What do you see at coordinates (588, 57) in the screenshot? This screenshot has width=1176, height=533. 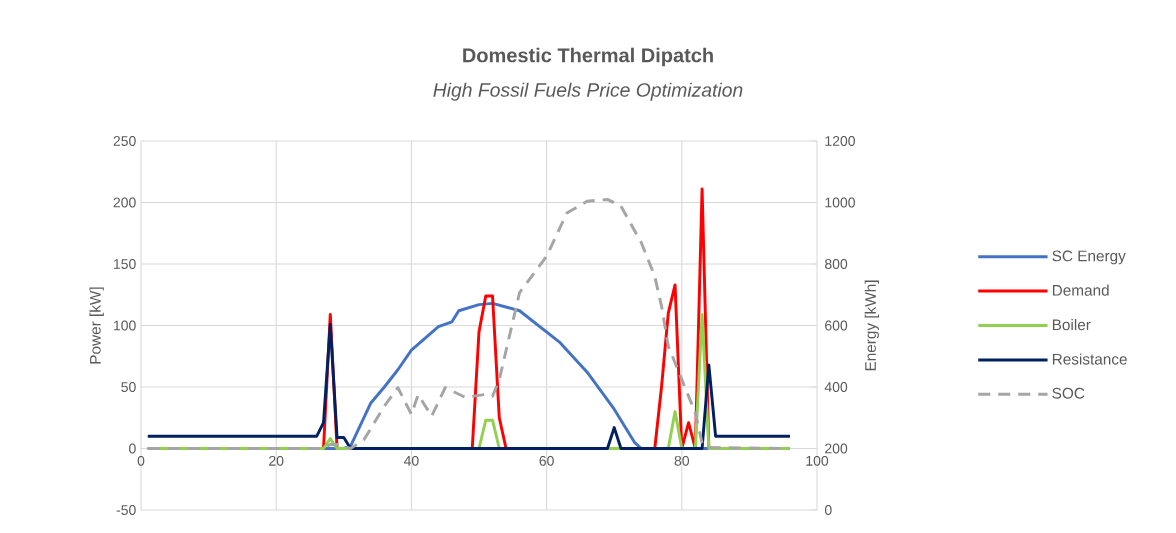 I see `chart-title: Domestic Thermal Dipatch` at bounding box center [588, 57].